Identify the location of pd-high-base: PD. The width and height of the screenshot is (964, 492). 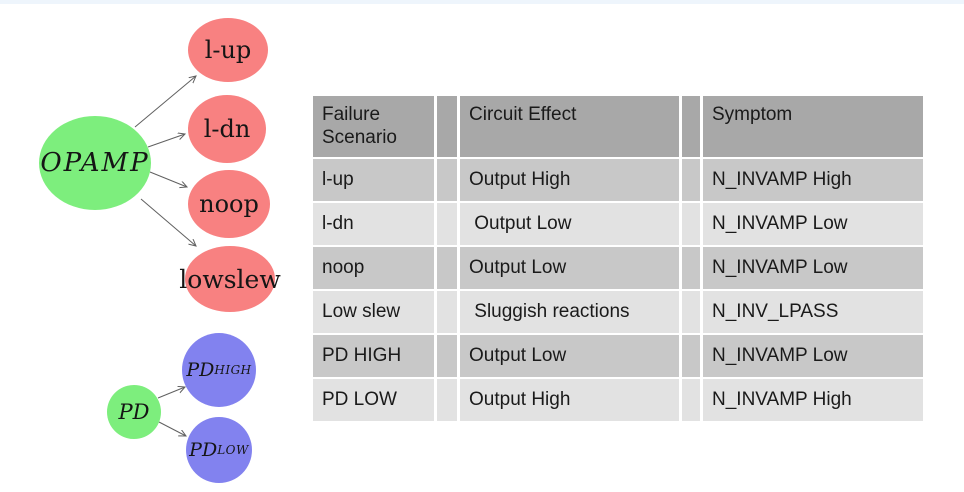
(200, 370).